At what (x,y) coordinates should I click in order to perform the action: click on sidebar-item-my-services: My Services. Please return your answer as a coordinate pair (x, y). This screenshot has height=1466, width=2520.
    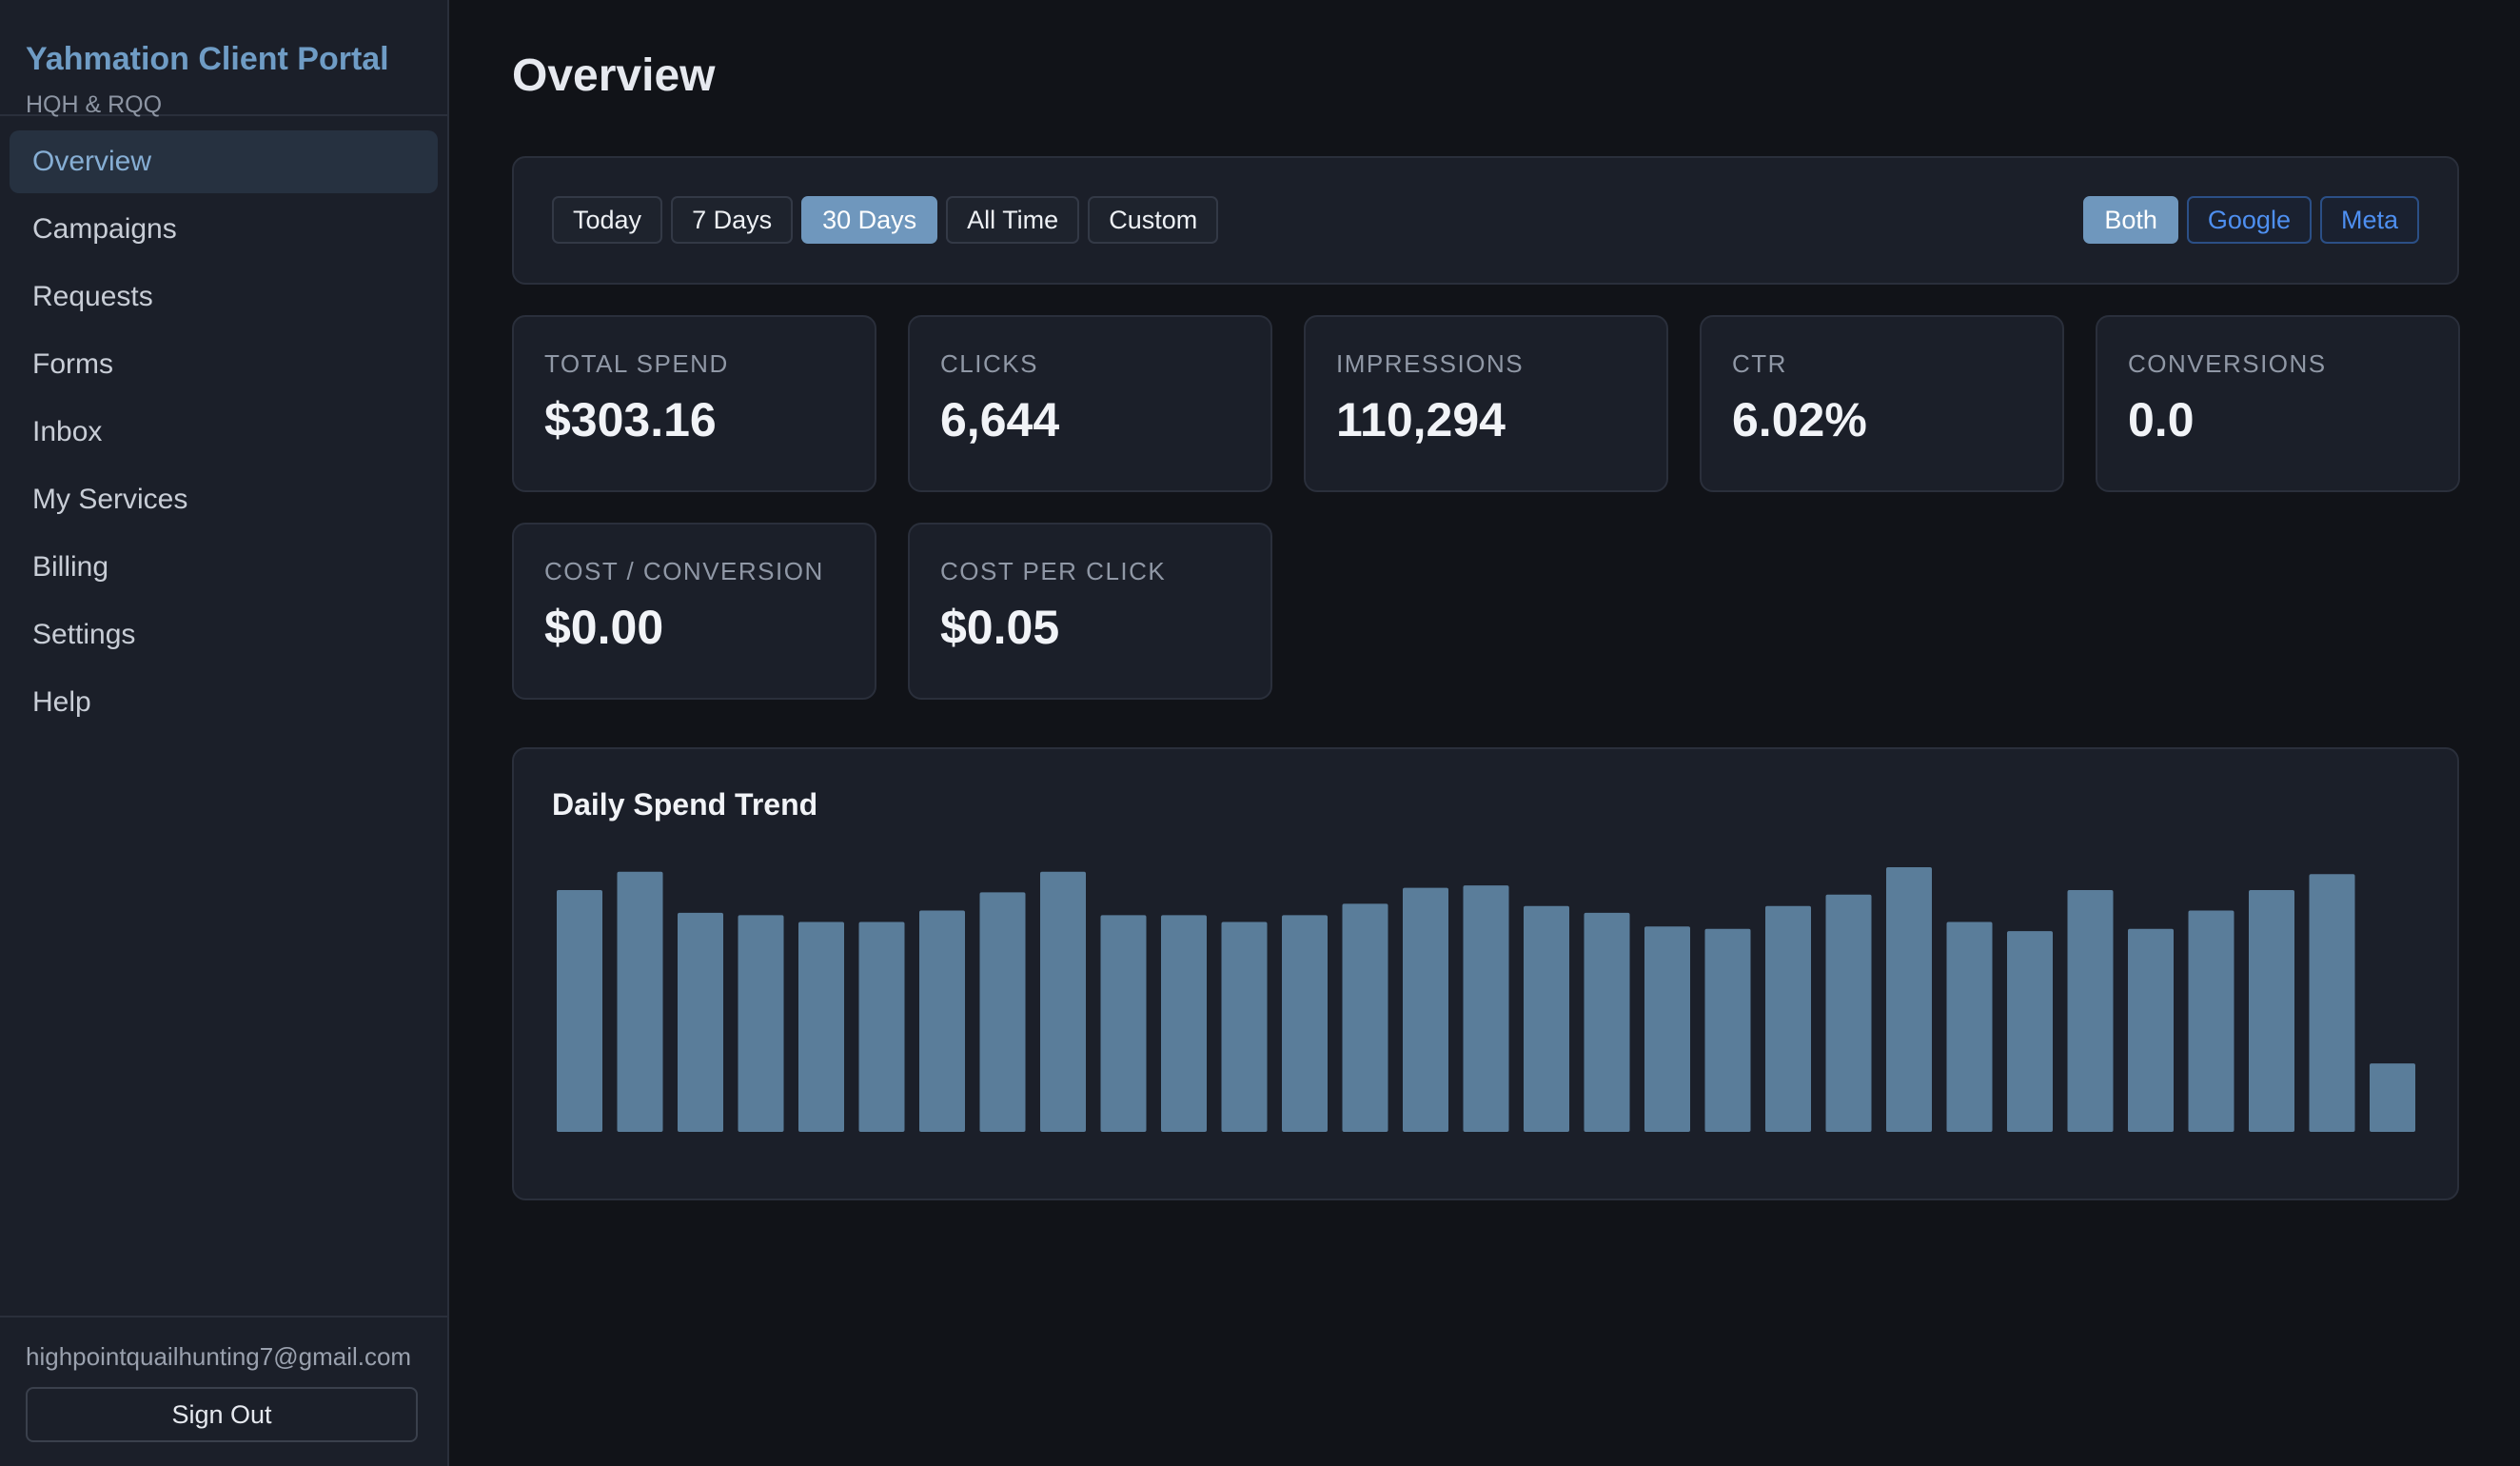
    Looking at the image, I should click on (110, 500).